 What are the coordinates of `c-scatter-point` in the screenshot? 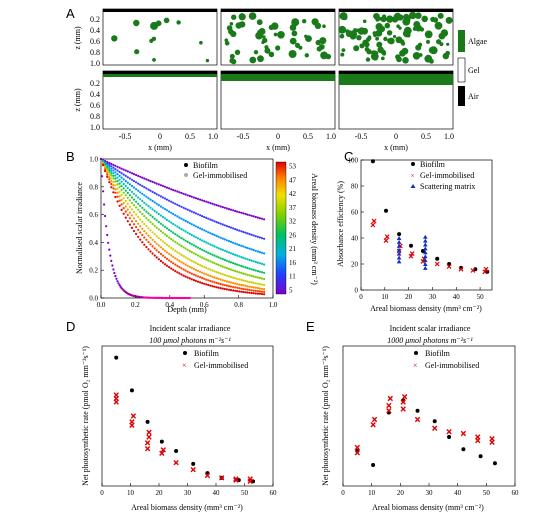 It's located at (399, 241).